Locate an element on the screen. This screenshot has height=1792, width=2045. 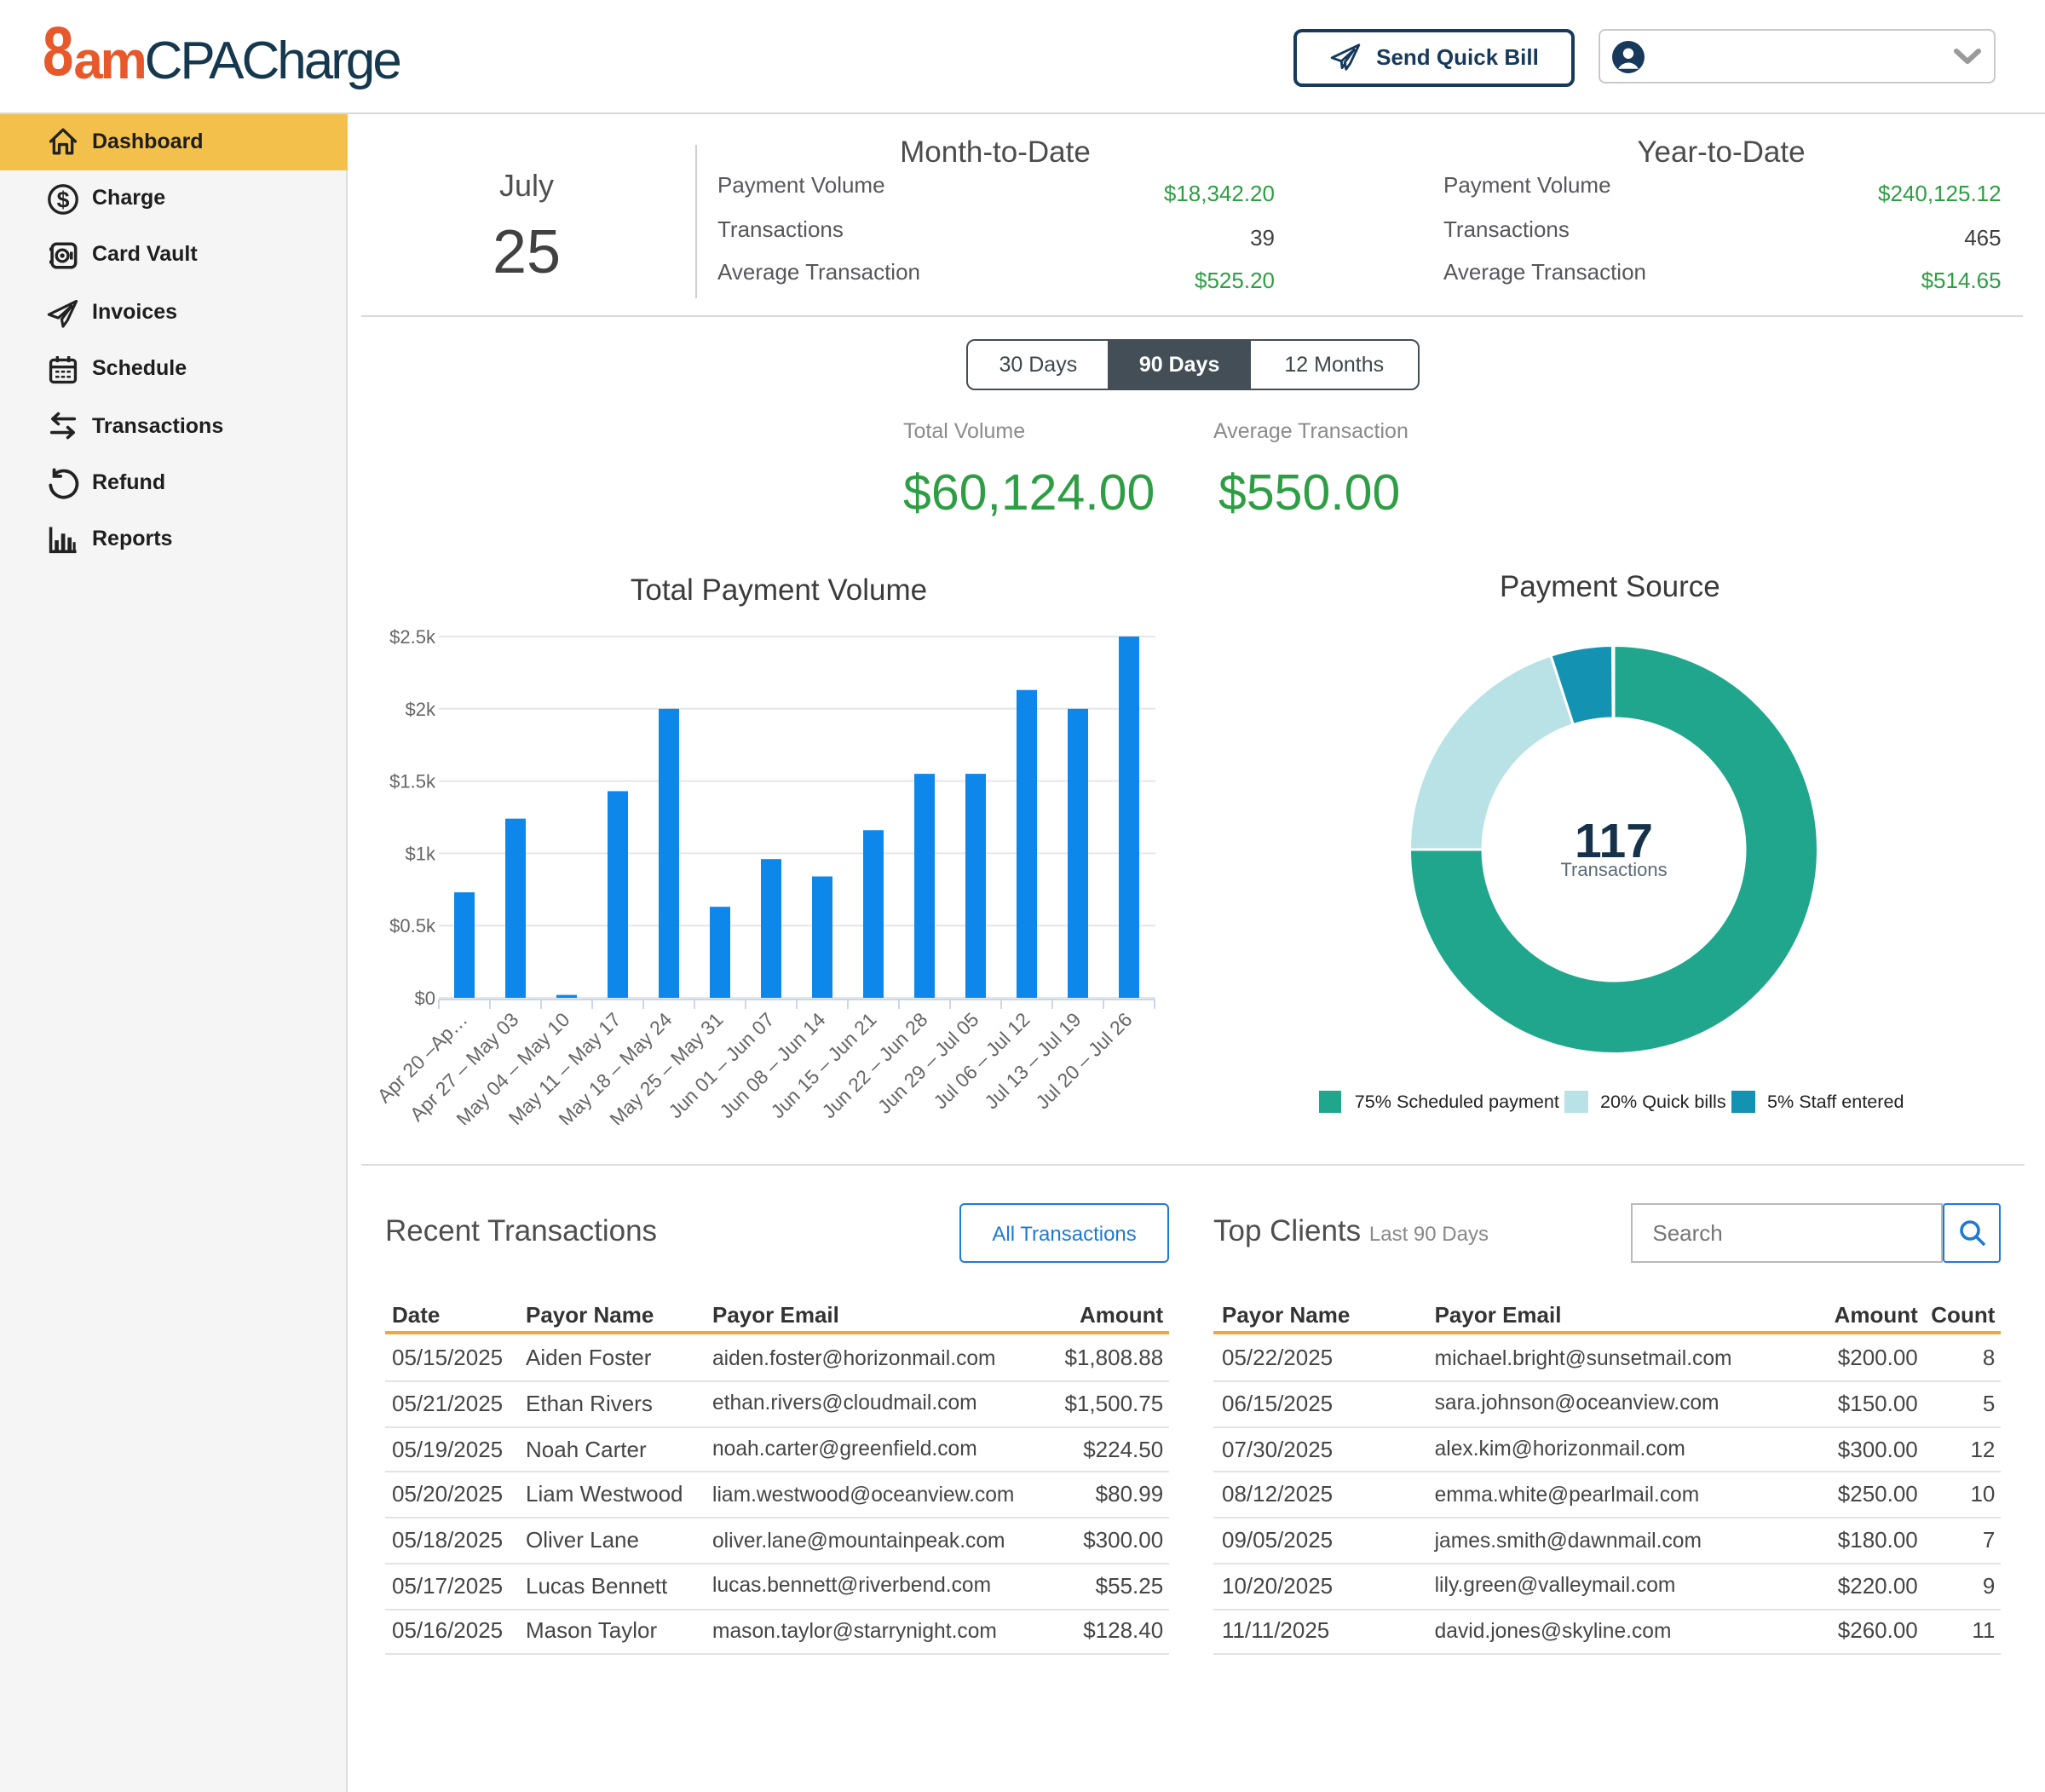
svg-text: $0 is located at coordinates (425, 999).